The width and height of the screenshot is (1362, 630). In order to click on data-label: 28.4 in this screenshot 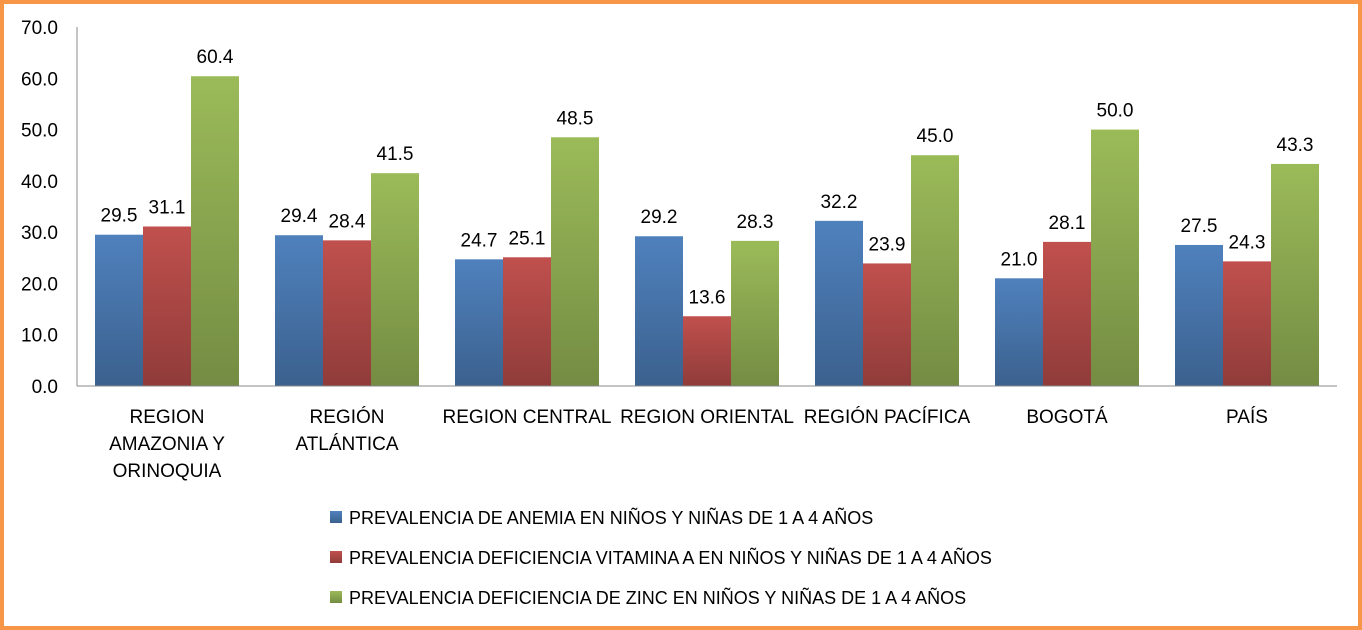, I will do `click(347, 221)`.